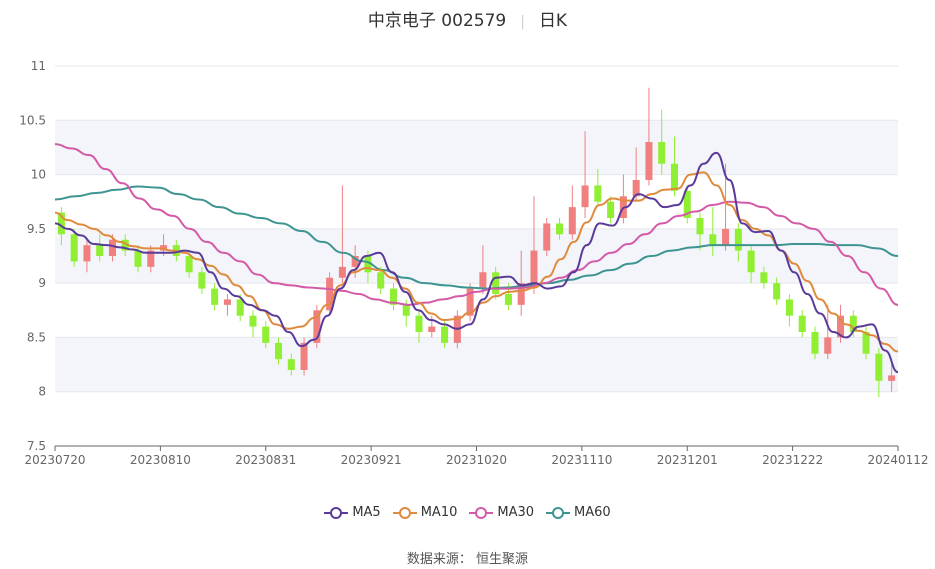  What do you see at coordinates (687, 460) in the screenshot?
I see `x-tick-label: 20231201` at bounding box center [687, 460].